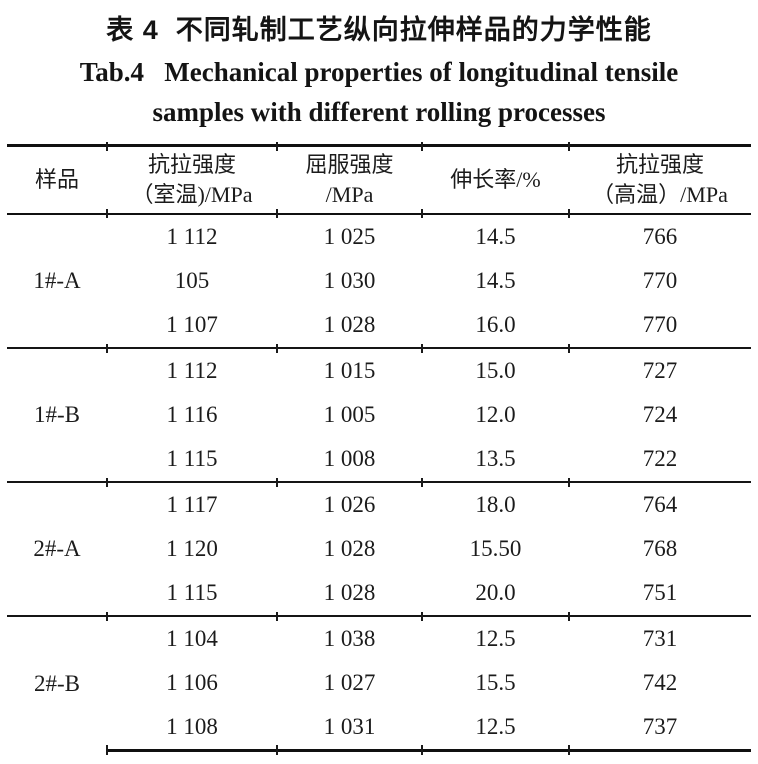 Image resolution: width=758 pixels, height=764 pixels. I want to click on header-sample-label: 样品, so click(56, 179).